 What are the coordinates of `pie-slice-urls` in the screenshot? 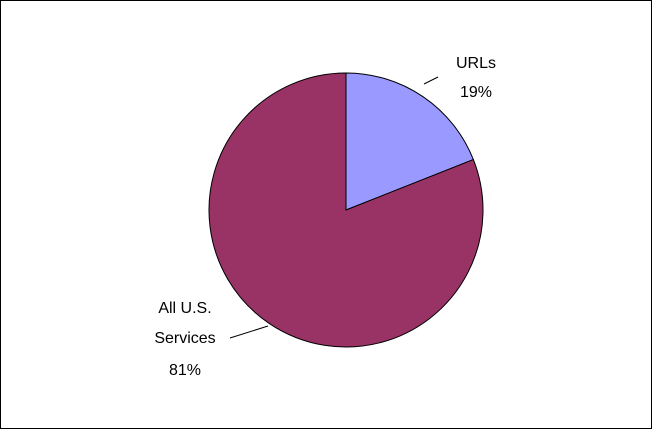 It's located at (410, 141).